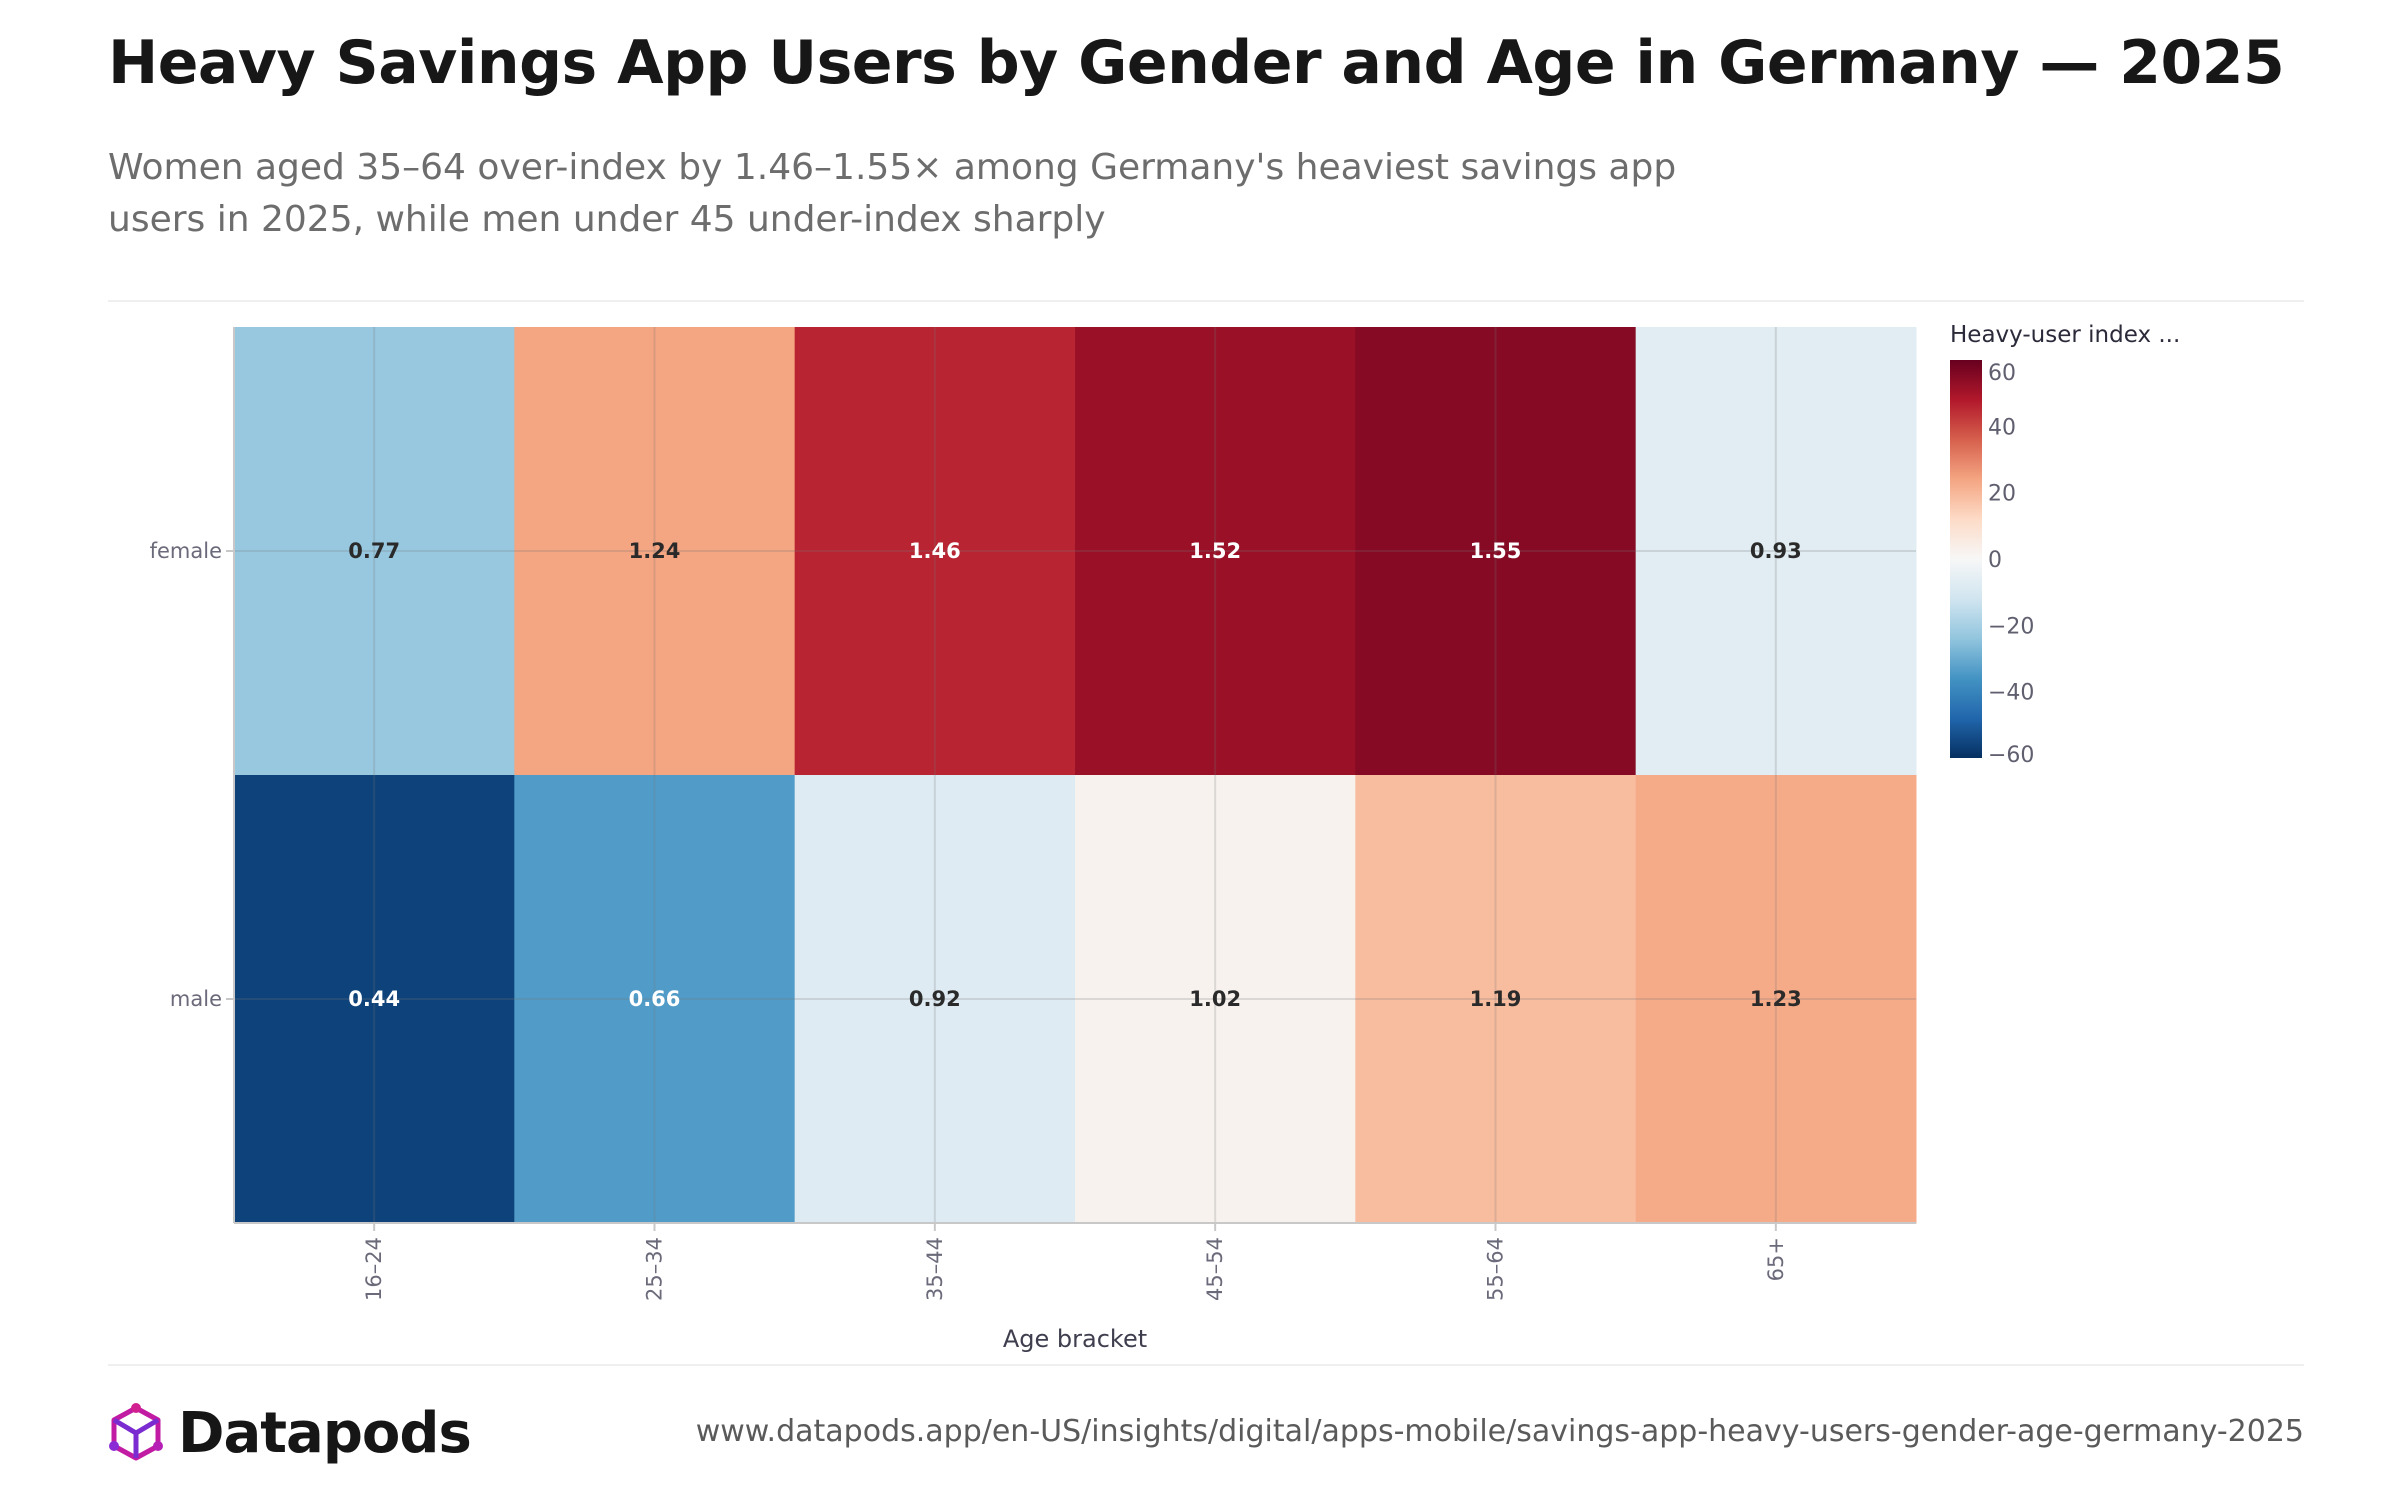 This screenshot has height=1500, width=2400. What do you see at coordinates (325, 1433) in the screenshot?
I see `brand-name: Datapods` at bounding box center [325, 1433].